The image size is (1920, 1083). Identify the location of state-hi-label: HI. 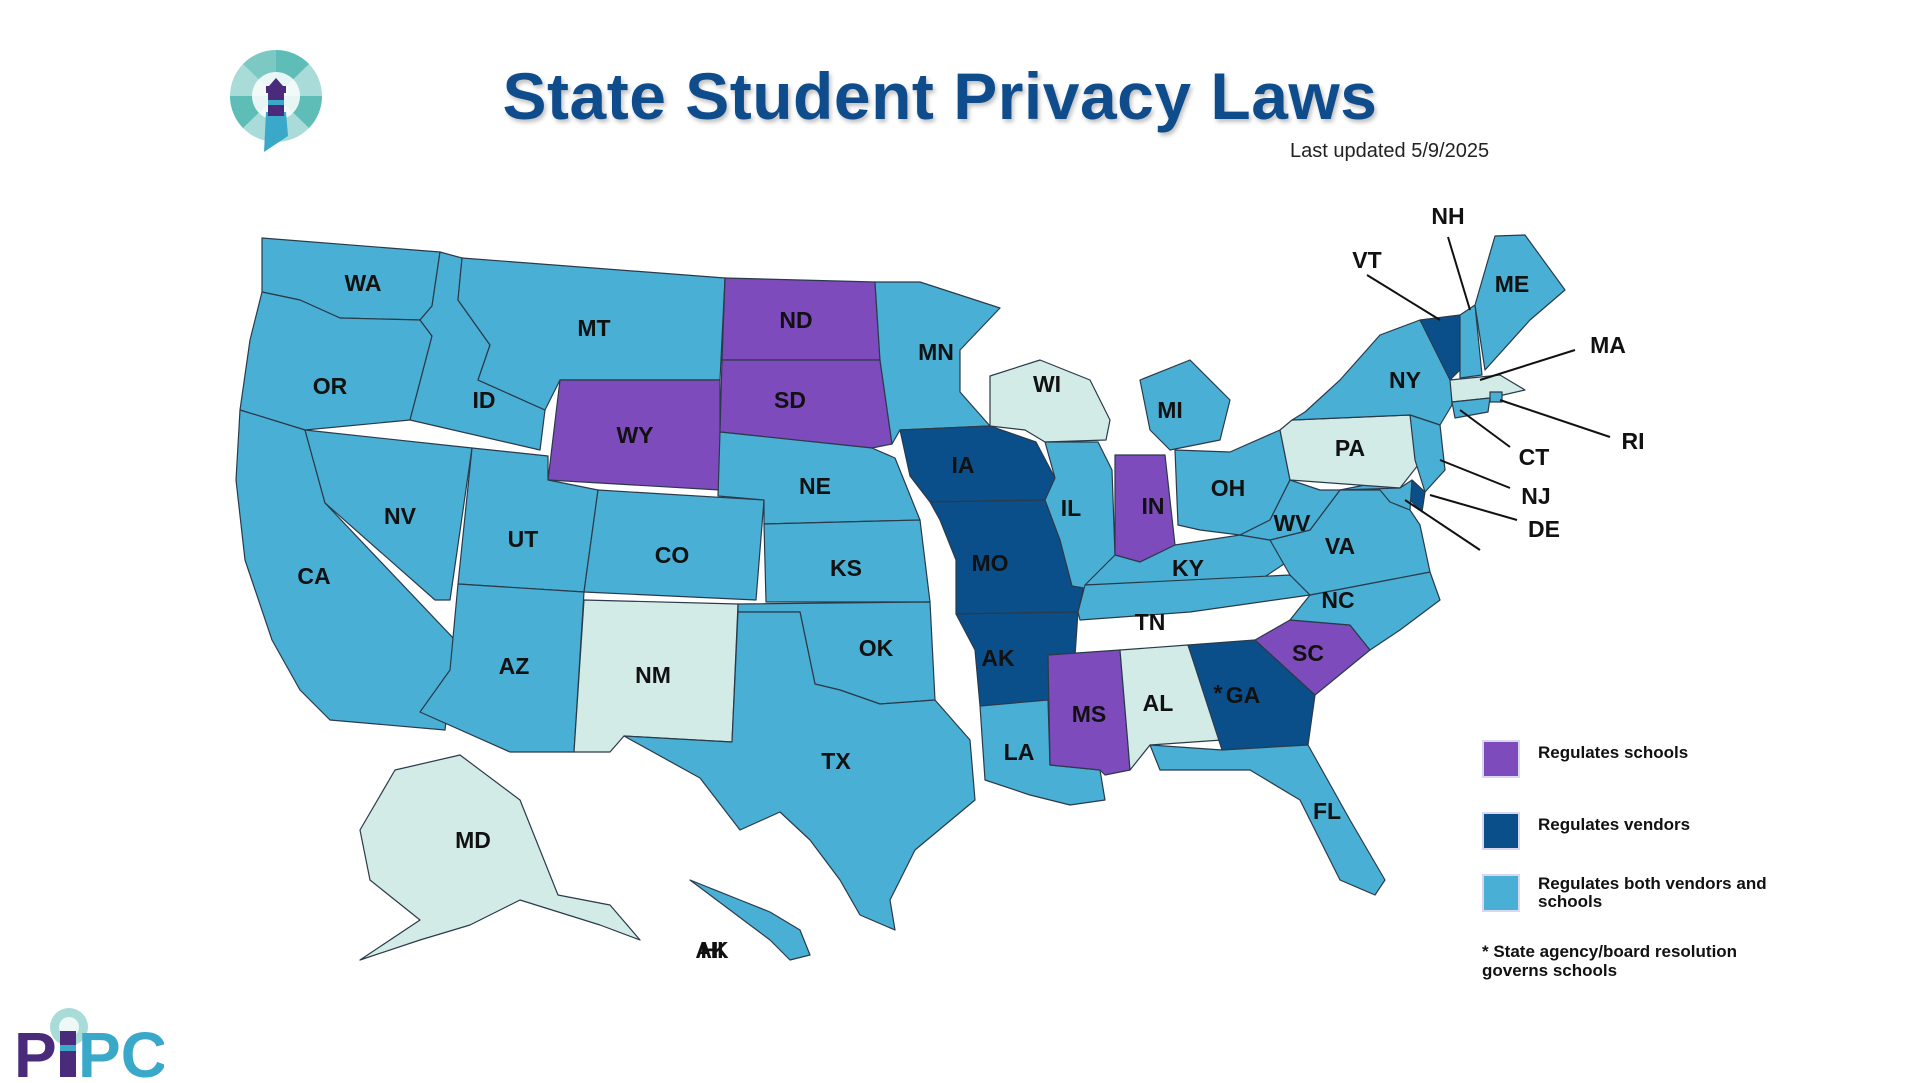
(712, 950).